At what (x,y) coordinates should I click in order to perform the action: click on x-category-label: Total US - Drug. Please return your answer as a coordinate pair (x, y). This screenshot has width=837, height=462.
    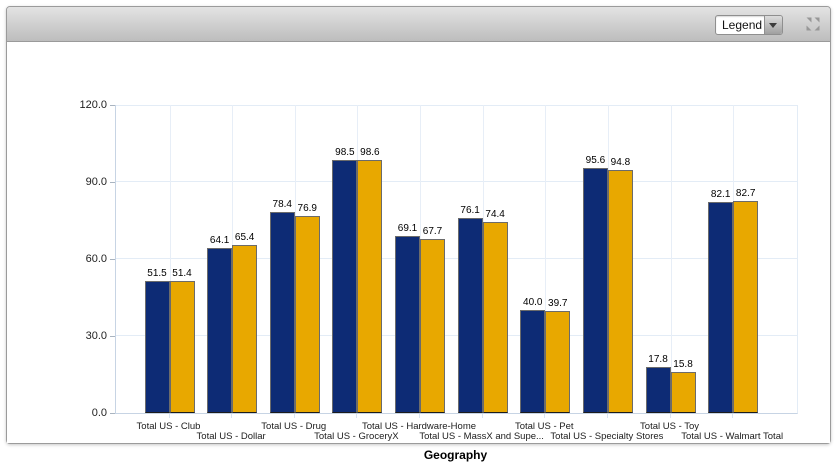
    Looking at the image, I should click on (294, 426).